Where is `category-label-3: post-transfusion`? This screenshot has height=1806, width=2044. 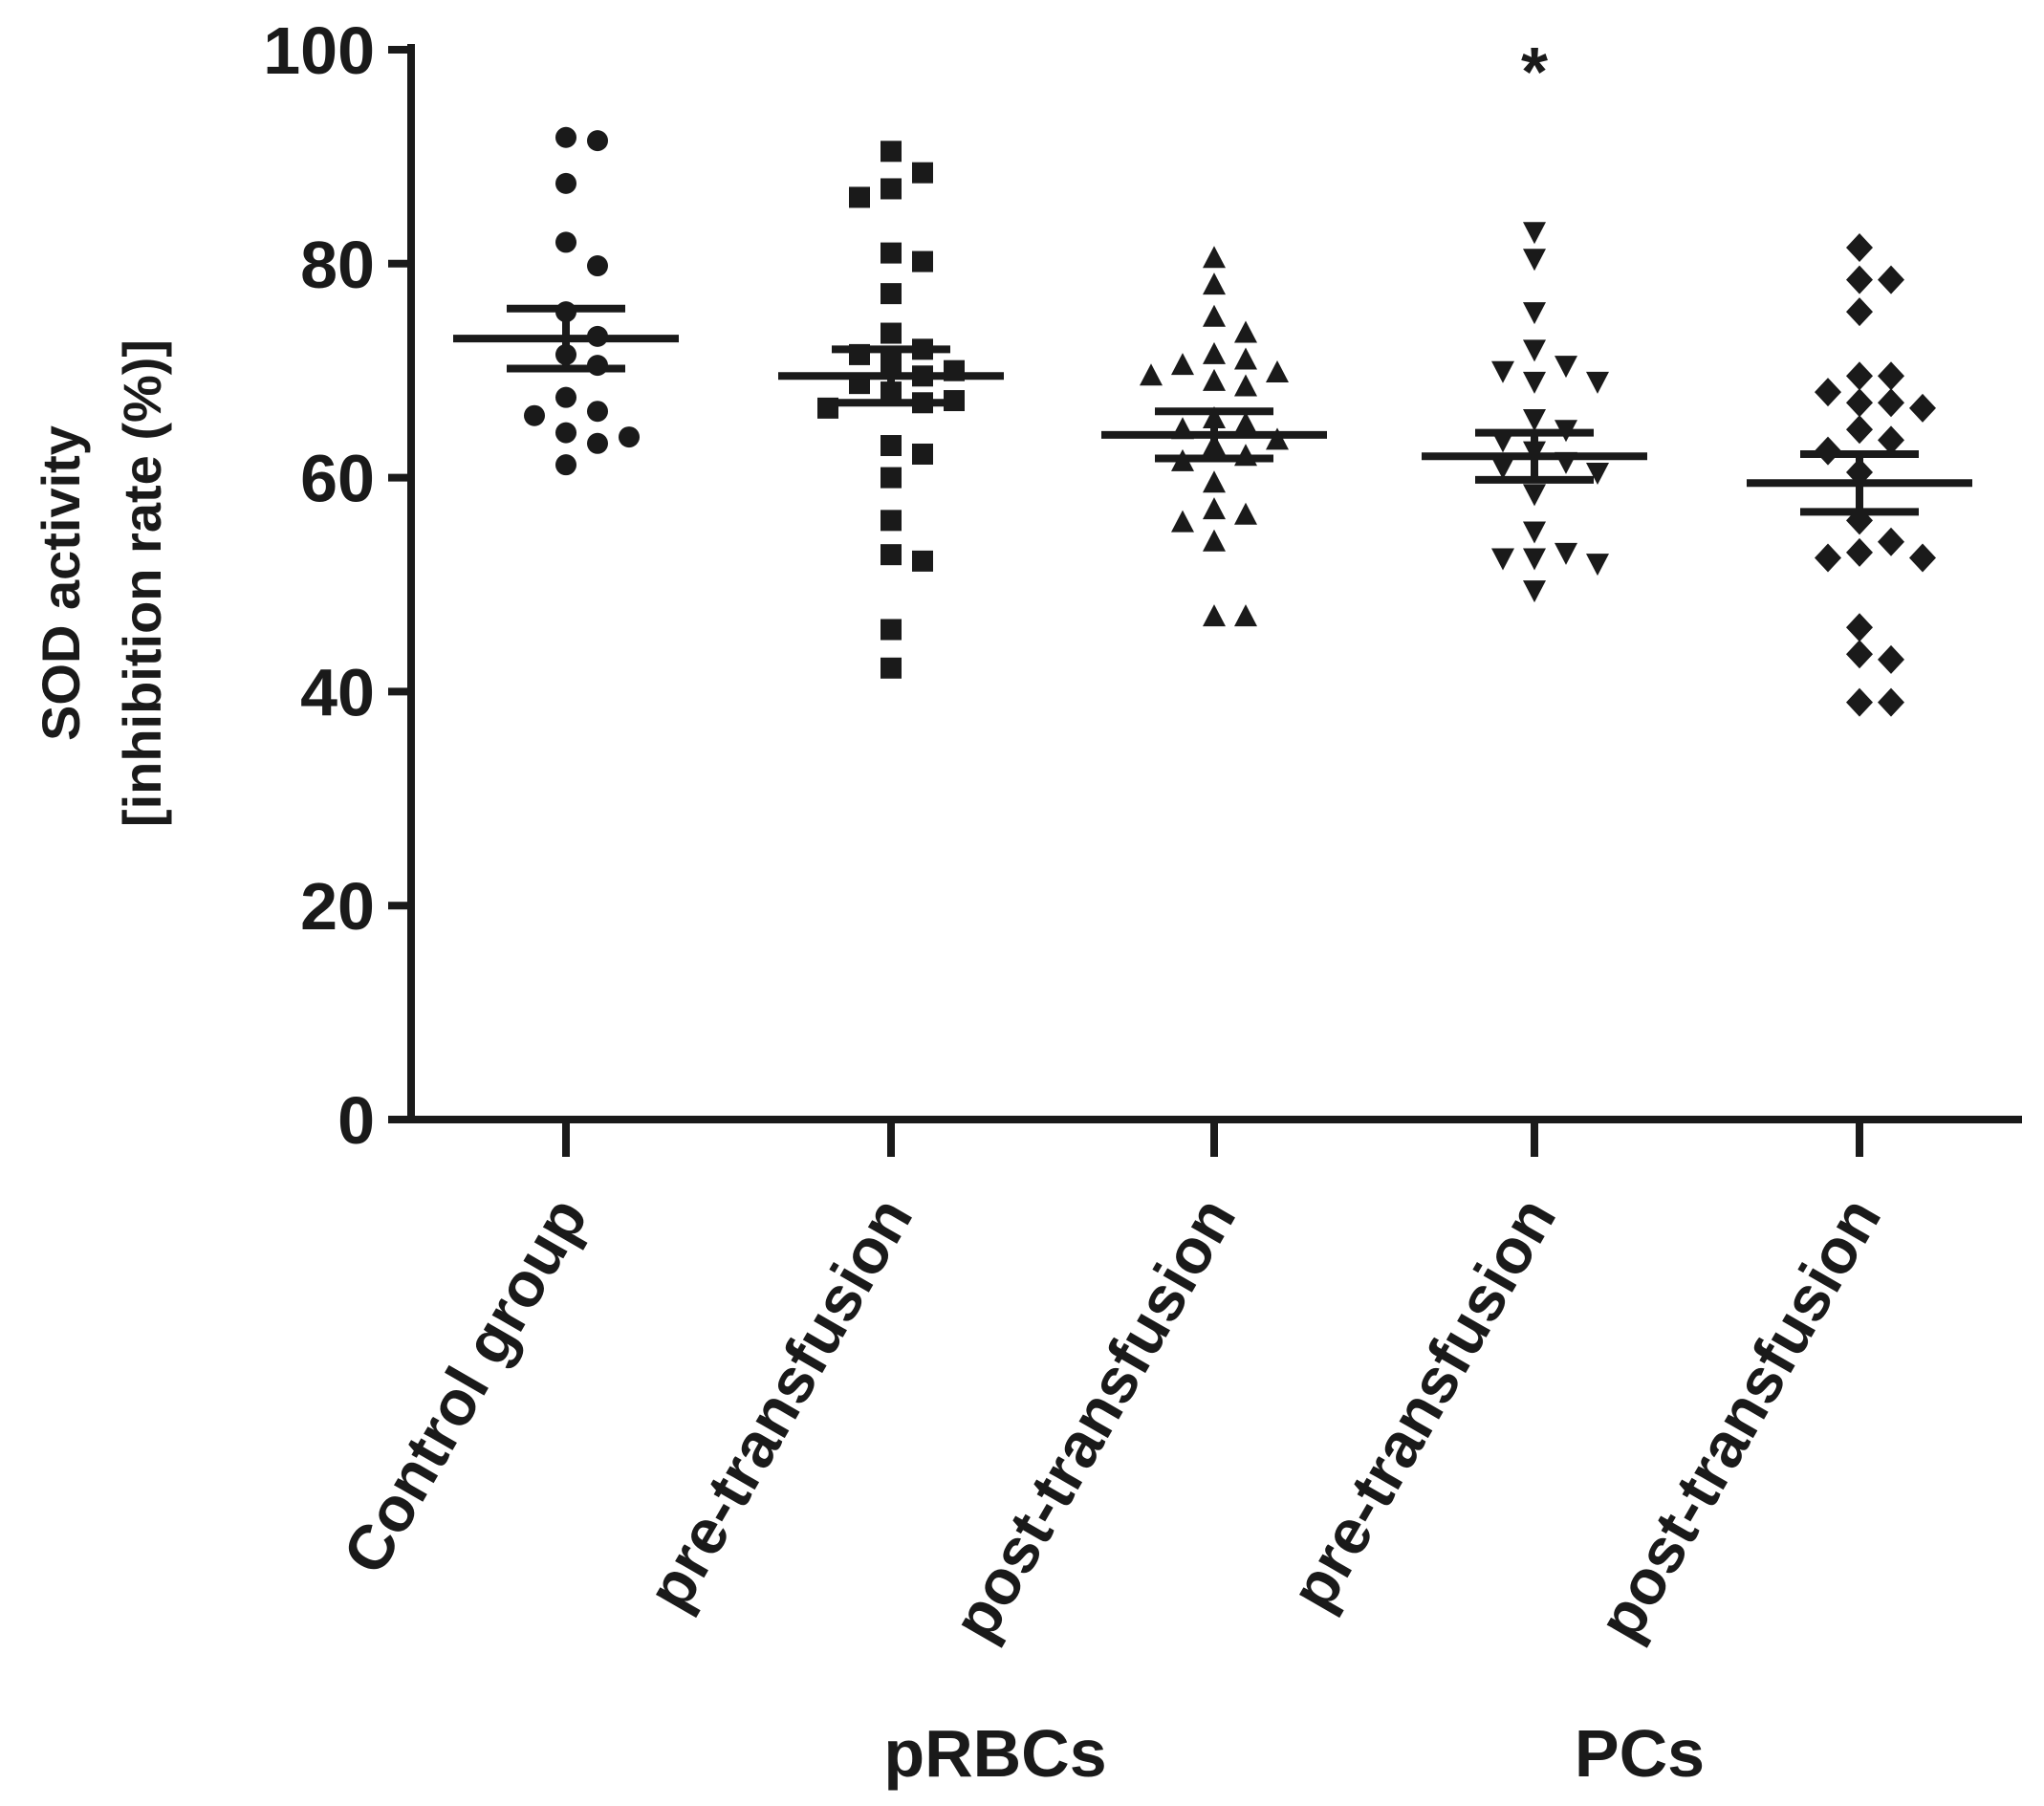 category-label-3: post-transfusion is located at coordinates (1094, 1419).